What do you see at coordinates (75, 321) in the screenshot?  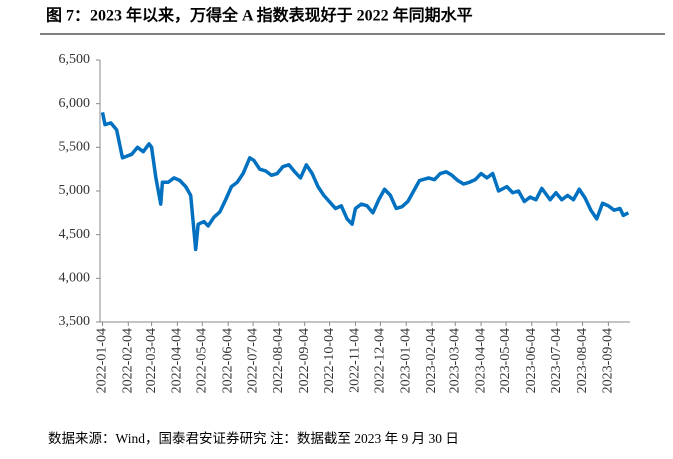 I see `y-tick-label: 3,500` at bounding box center [75, 321].